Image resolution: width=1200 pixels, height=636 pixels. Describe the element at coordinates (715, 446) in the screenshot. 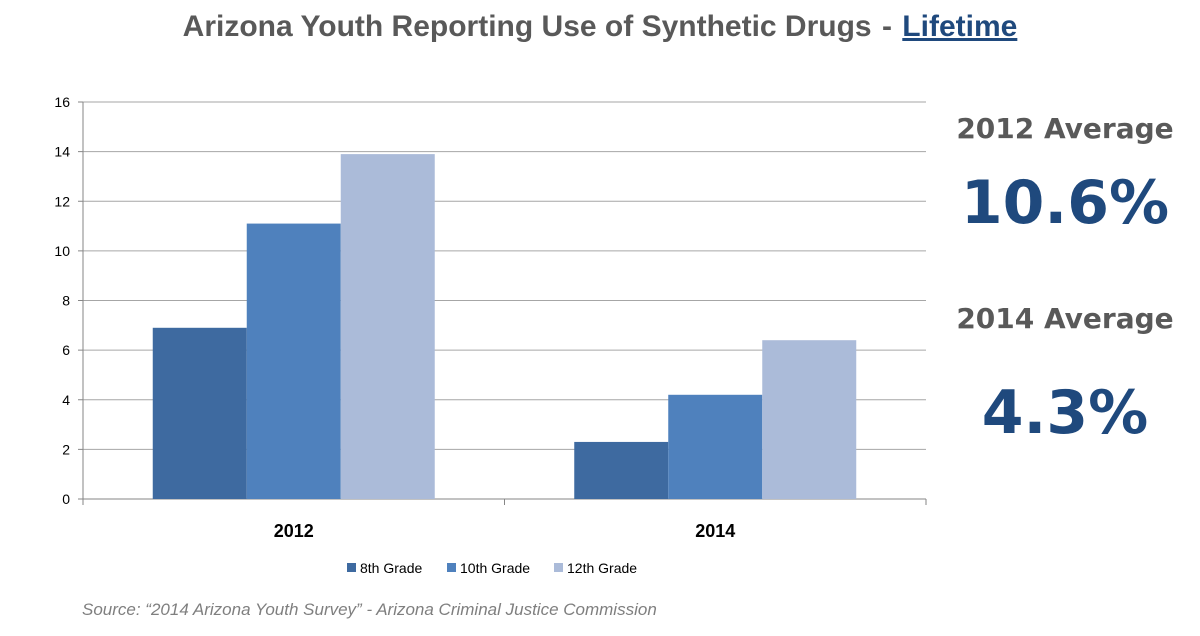

I see `bar-2014-10th-grade` at that location.